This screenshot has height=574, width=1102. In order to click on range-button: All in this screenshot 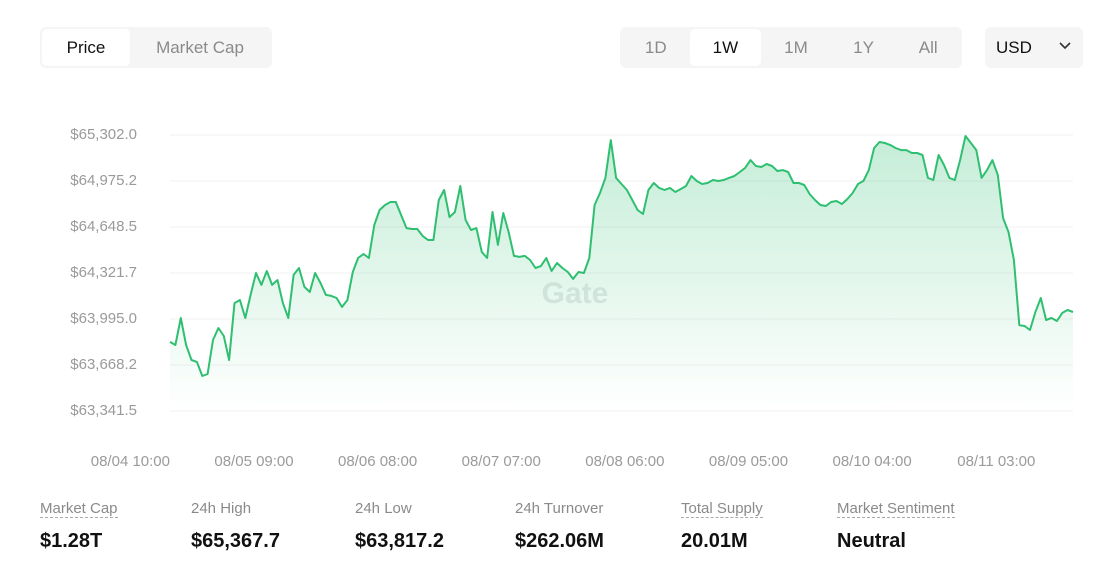, I will do `click(928, 47)`.